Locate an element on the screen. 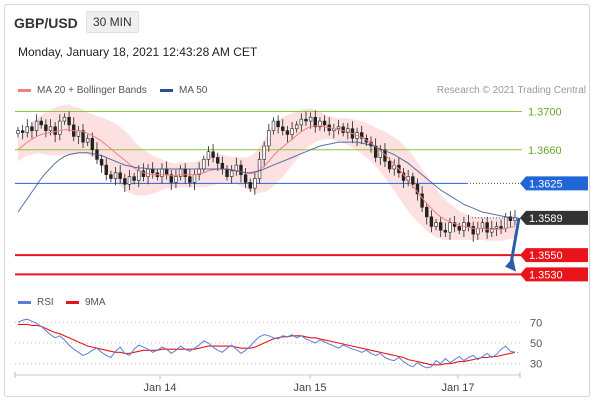  rsi-level-label-30: 30 is located at coordinates (536, 365).